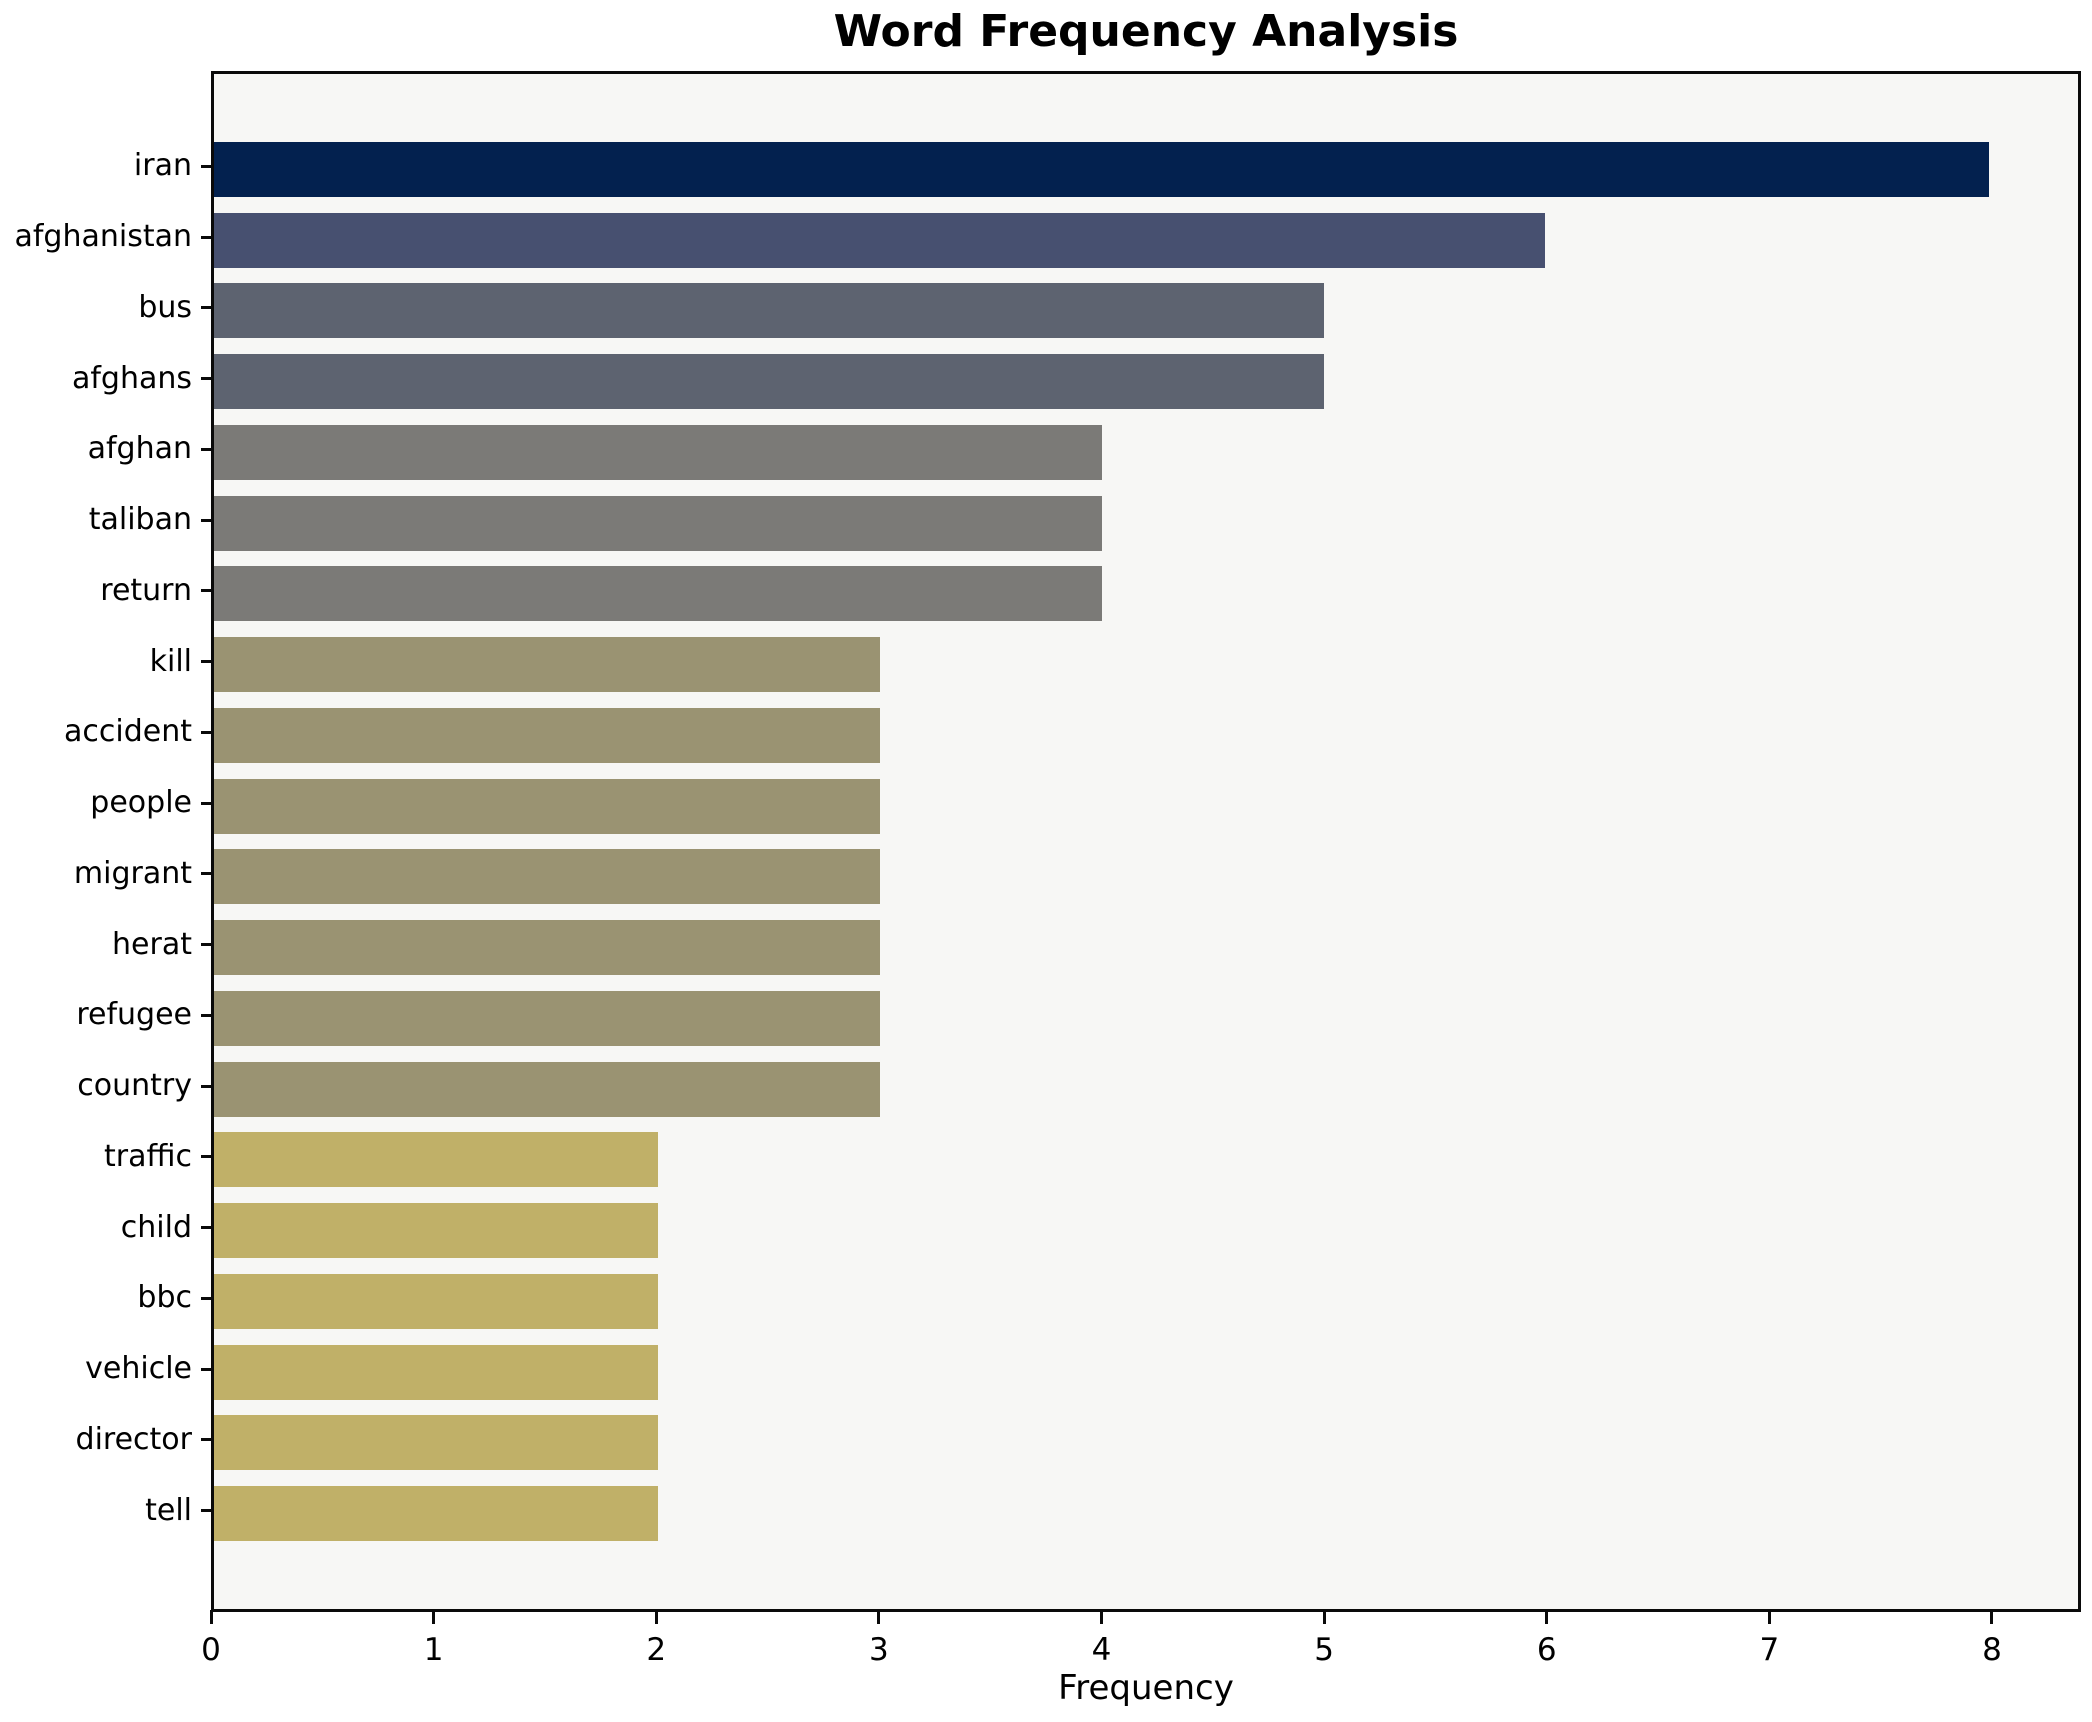 Image resolution: width=2092 pixels, height=1722 pixels. Describe the element at coordinates (769, 311) in the screenshot. I see `bar-bus` at that location.